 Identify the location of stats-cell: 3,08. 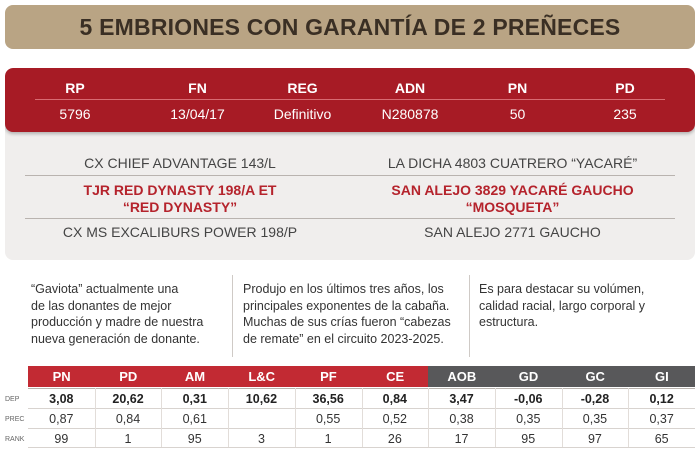
(61, 399).